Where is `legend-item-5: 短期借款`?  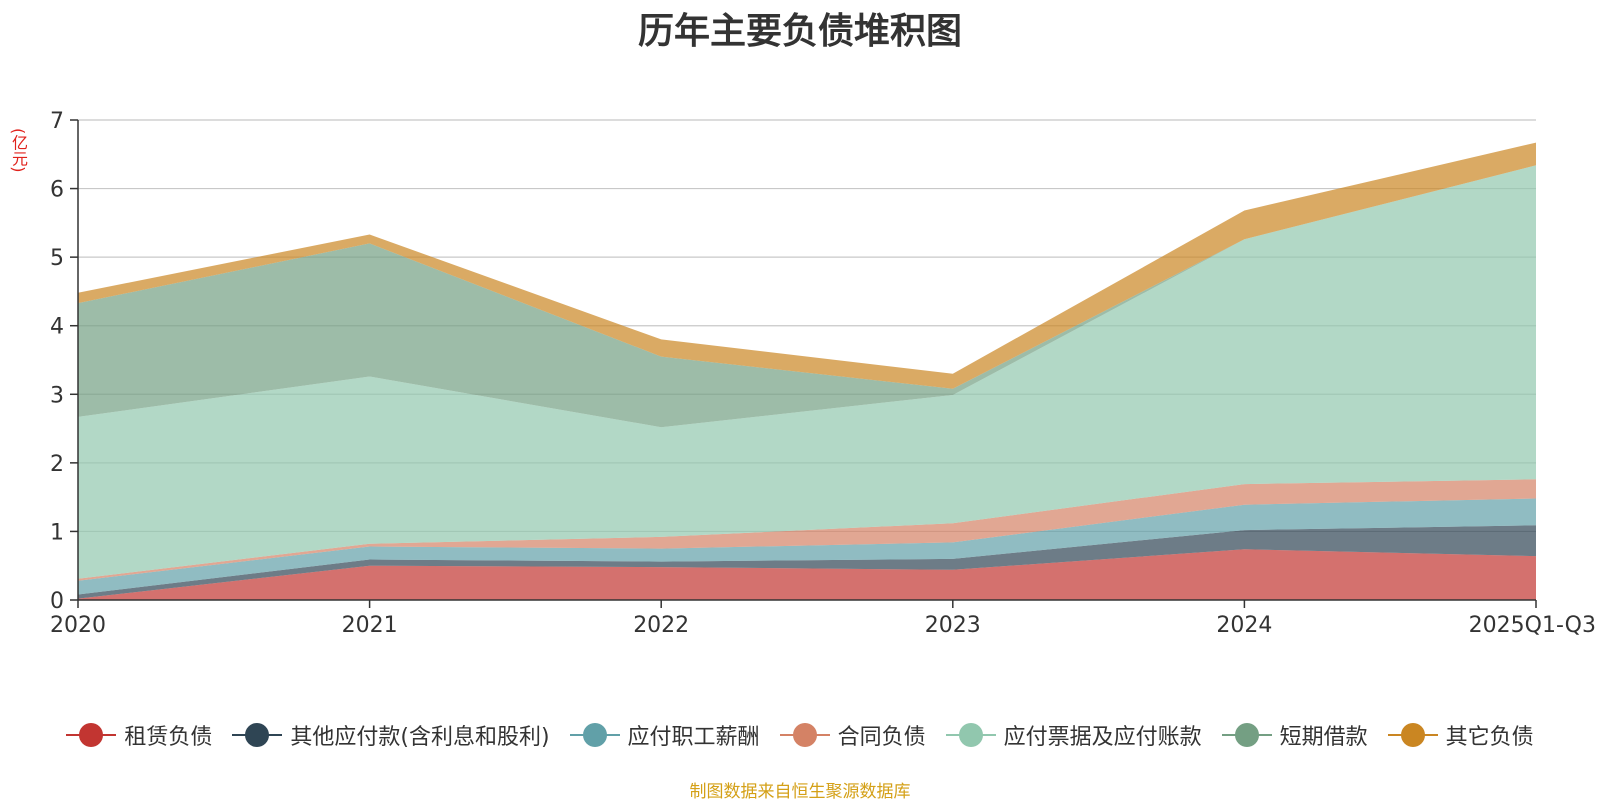
legend-item-5: 短期借款 is located at coordinates (1294, 735).